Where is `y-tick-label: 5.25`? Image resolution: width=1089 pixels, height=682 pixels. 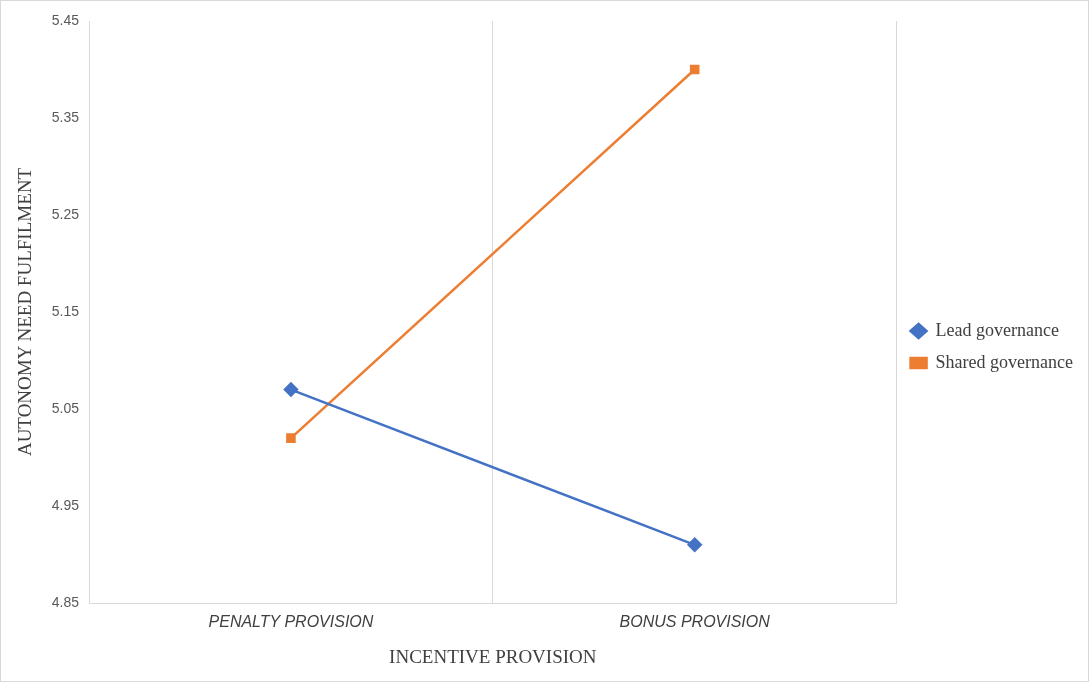
y-tick-label: 5.25 is located at coordinates (65, 213).